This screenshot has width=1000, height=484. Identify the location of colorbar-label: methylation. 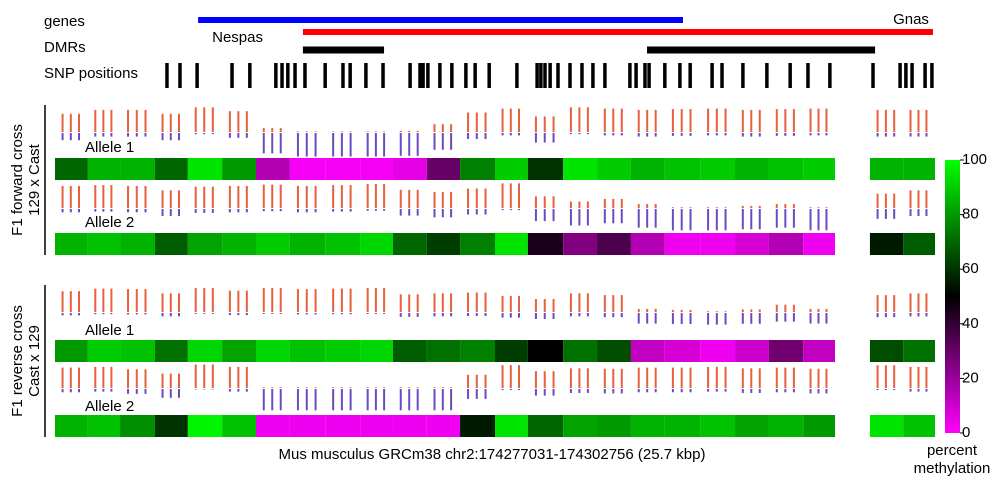
(952, 468).